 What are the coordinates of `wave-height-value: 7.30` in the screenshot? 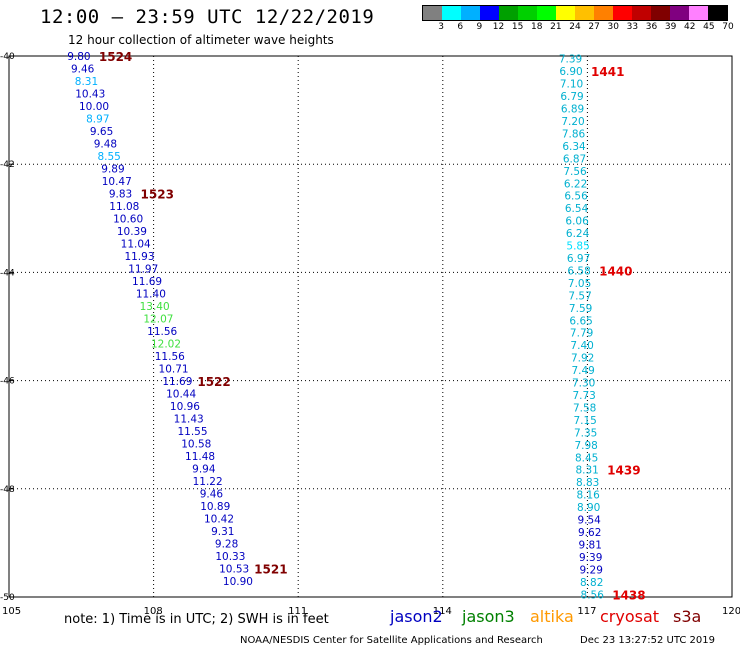 It's located at (583, 384).